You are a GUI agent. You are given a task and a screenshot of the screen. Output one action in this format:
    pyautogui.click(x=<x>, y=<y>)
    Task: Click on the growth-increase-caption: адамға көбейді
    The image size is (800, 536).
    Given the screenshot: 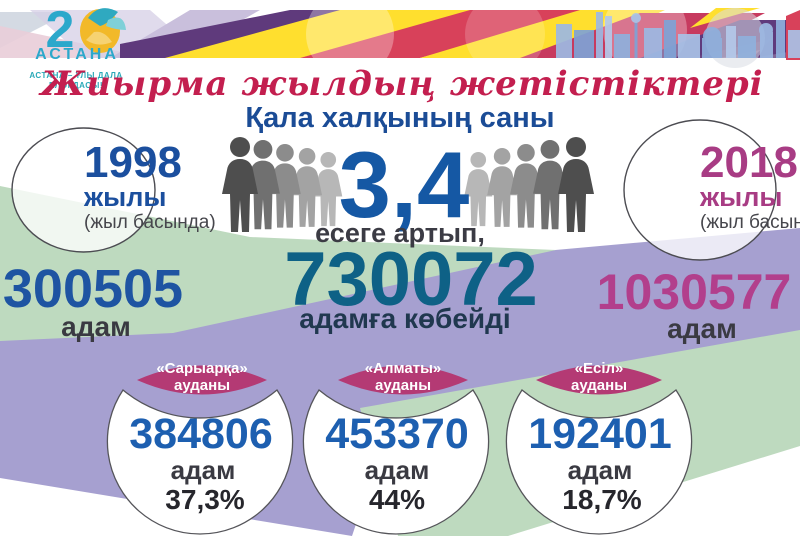 What is the action you would take?
    pyautogui.click(x=405, y=318)
    